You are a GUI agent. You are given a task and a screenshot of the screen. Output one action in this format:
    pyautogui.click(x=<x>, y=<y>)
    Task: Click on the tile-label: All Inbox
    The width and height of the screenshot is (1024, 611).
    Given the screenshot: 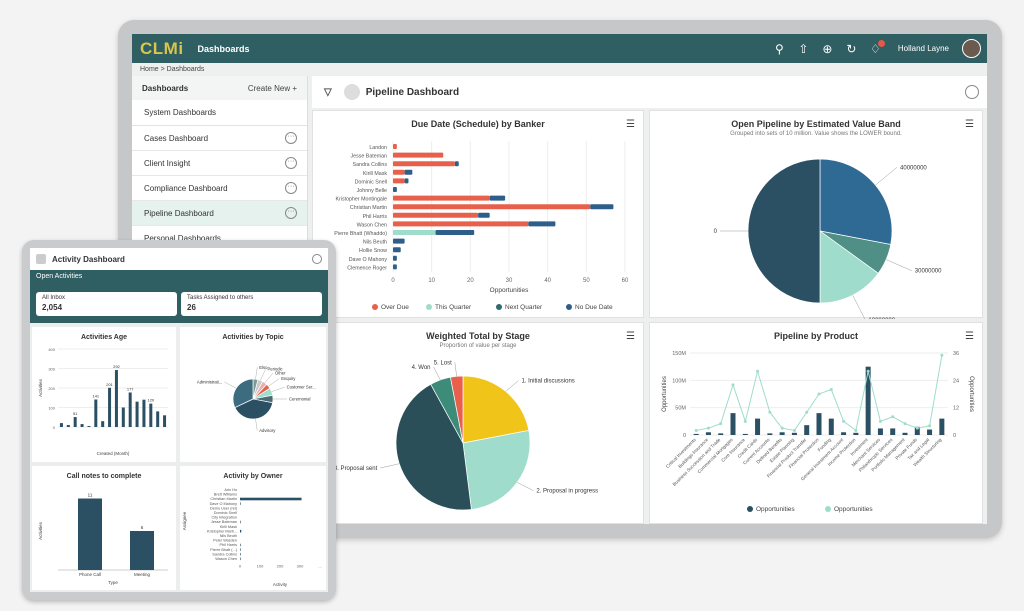 What is the action you would take?
    pyautogui.click(x=54, y=298)
    